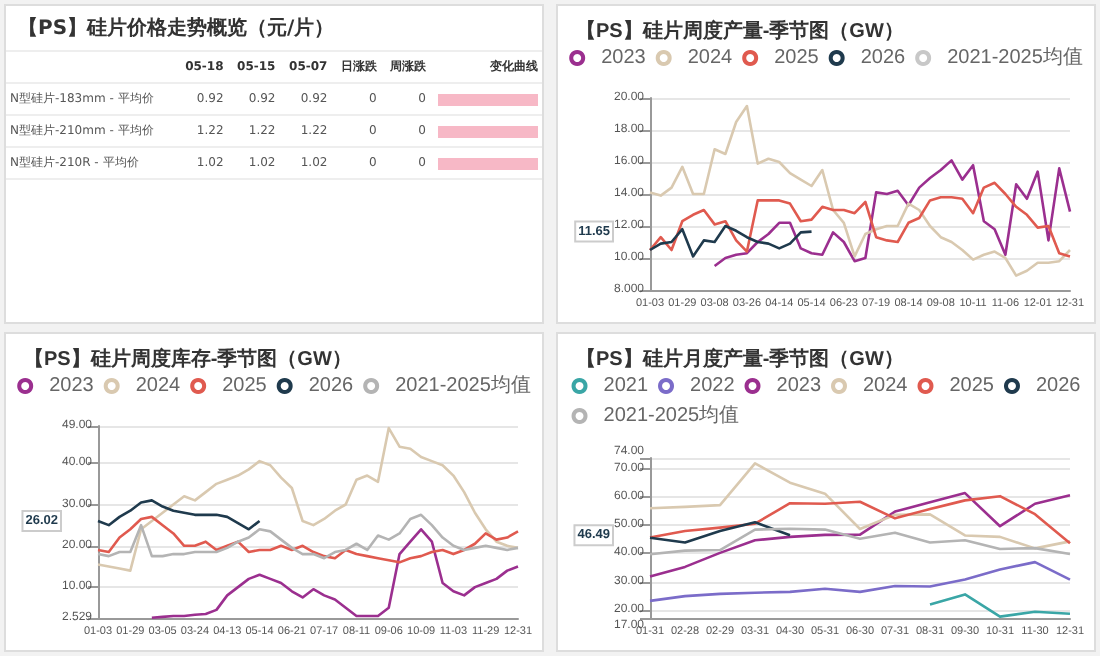  I want to click on legend-label: 2021, so click(626, 386).